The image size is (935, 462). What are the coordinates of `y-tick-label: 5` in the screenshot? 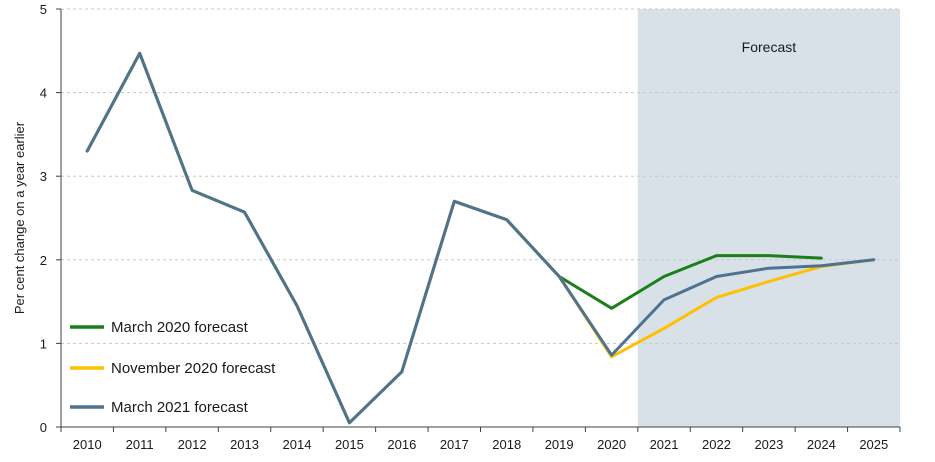 It's located at (43, 9).